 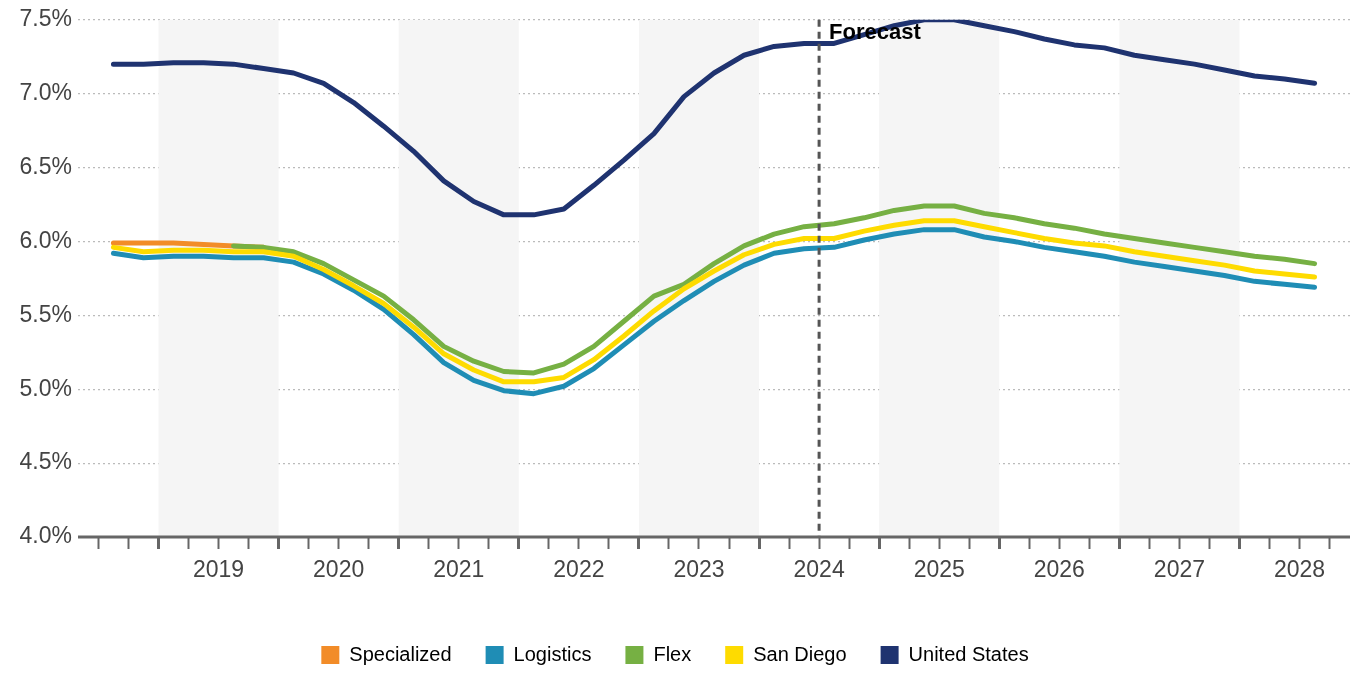 I want to click on legend-label: United States, so click(x=968, y=653).